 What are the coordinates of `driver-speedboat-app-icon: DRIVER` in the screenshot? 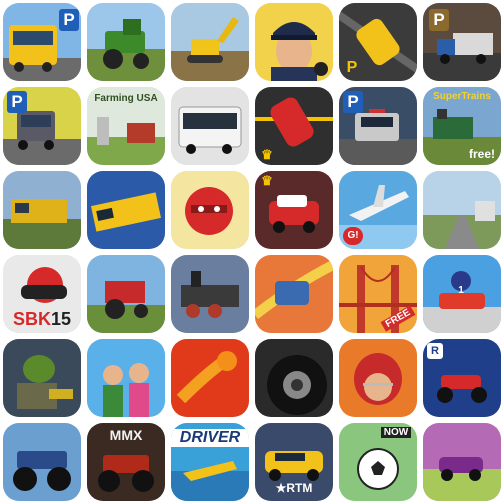 It's located at (210, 462).